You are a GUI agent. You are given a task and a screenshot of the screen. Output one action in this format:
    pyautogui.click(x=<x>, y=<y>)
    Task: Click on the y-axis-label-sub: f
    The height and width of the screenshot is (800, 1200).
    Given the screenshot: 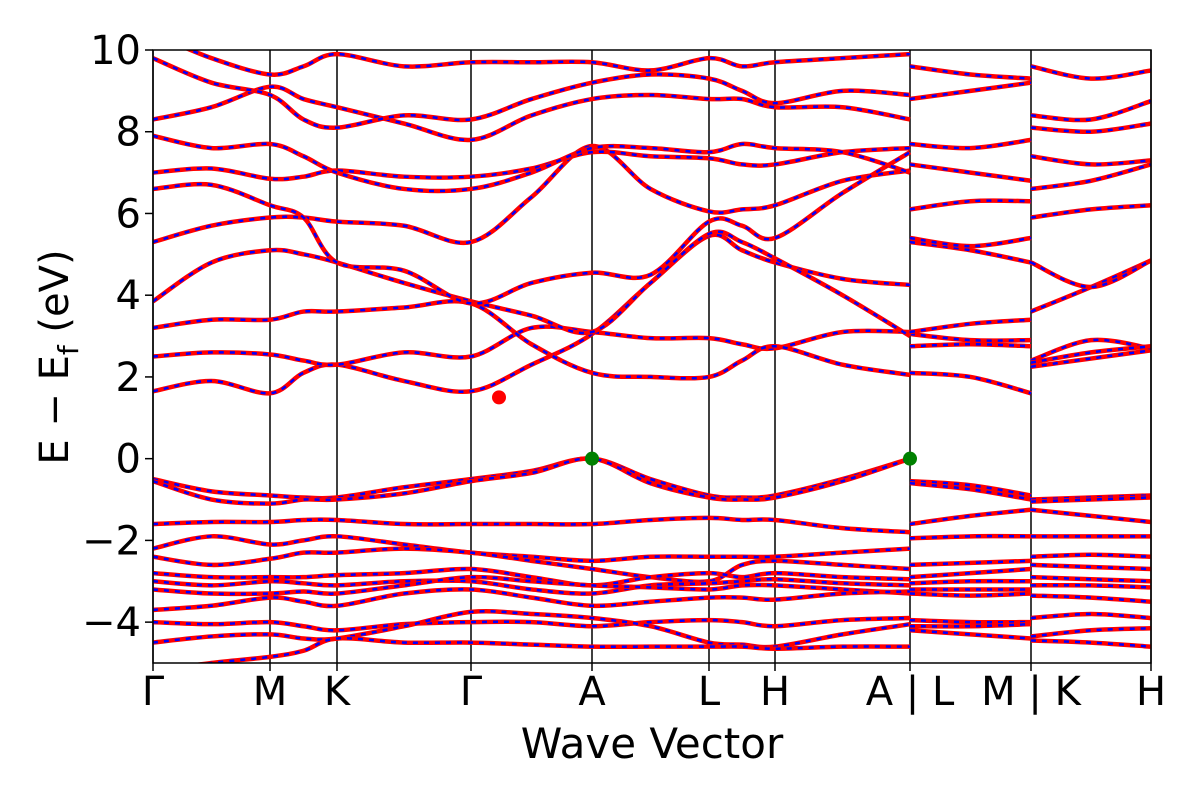 What is the action you would take?
    pyautogui.click(x=68, y=349)
    